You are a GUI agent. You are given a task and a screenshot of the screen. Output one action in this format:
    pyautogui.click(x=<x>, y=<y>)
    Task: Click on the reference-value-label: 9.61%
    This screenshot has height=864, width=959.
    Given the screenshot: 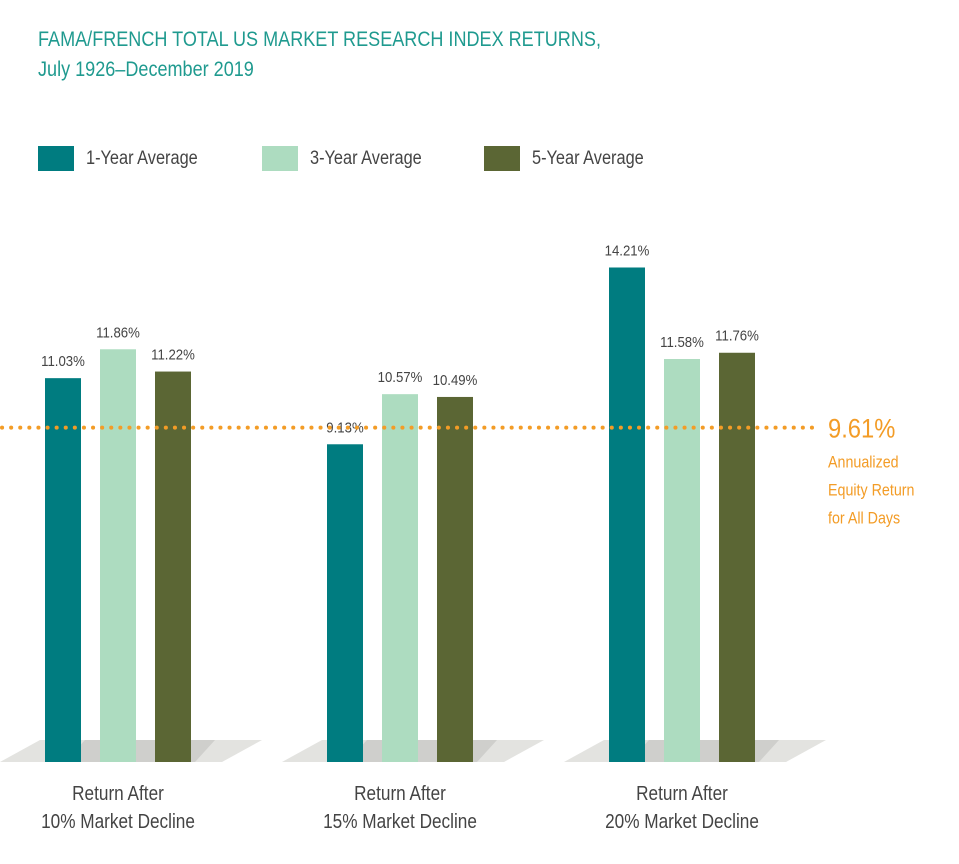 What is the action you would take?
    pyautogui.click(x=861, y=429)
    